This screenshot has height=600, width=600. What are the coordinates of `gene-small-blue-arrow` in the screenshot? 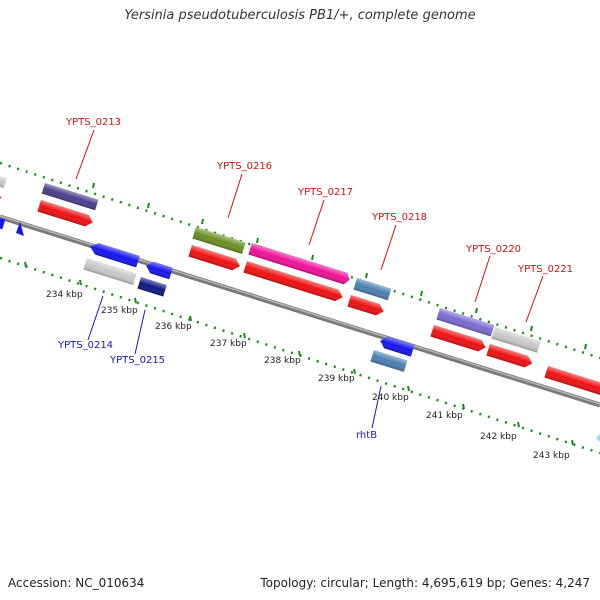 It's located at (20, 229).